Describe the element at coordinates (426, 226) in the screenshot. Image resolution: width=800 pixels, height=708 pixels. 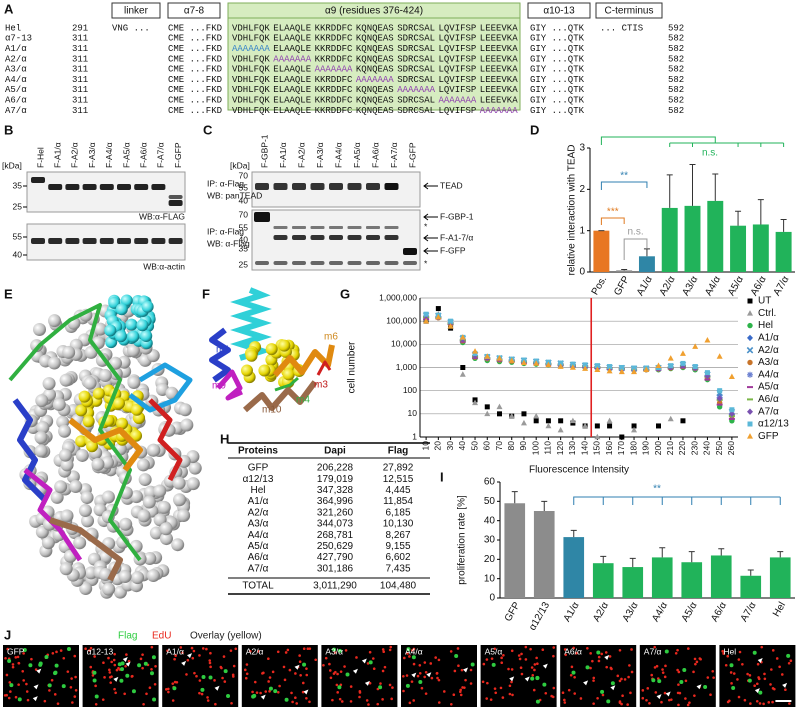
I see `asterisk: *` at that location.